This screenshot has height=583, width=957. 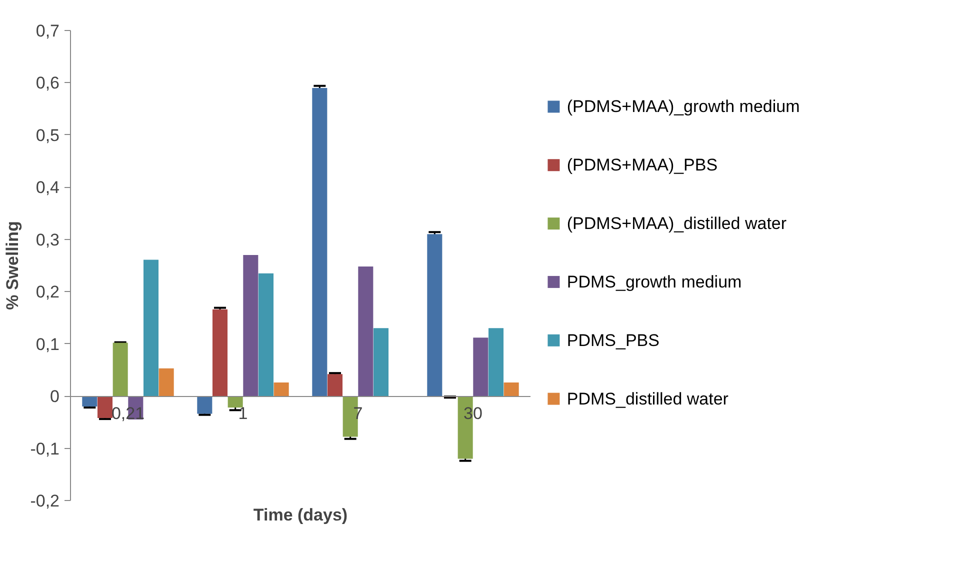 I want to click on legend-label: PDMS_PBS, so click(x=613, y=340).